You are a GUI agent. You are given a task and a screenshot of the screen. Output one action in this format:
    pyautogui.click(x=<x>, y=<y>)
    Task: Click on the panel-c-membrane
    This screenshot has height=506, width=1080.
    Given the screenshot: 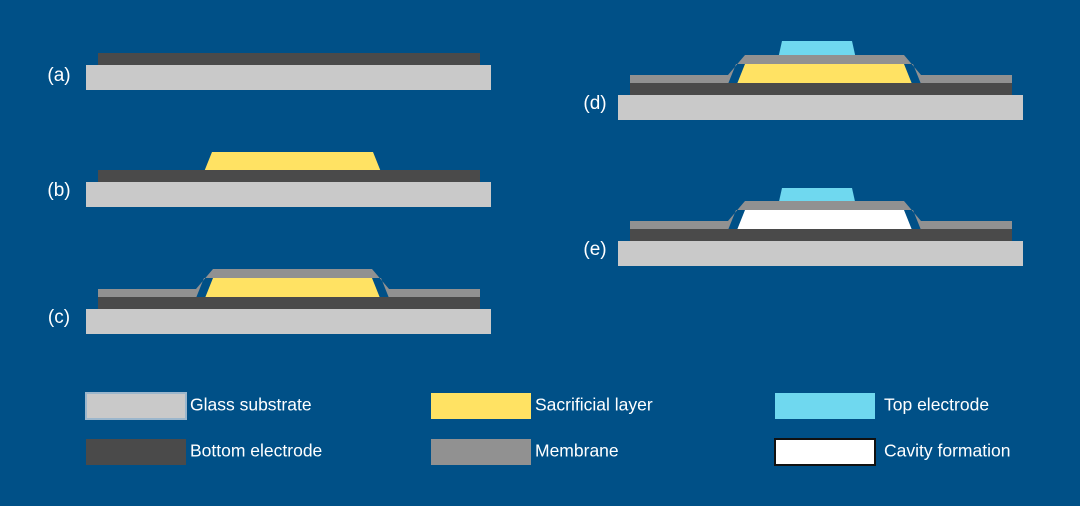 What is the action you would take?
    pyautogui.click(x=289, y=283)
    